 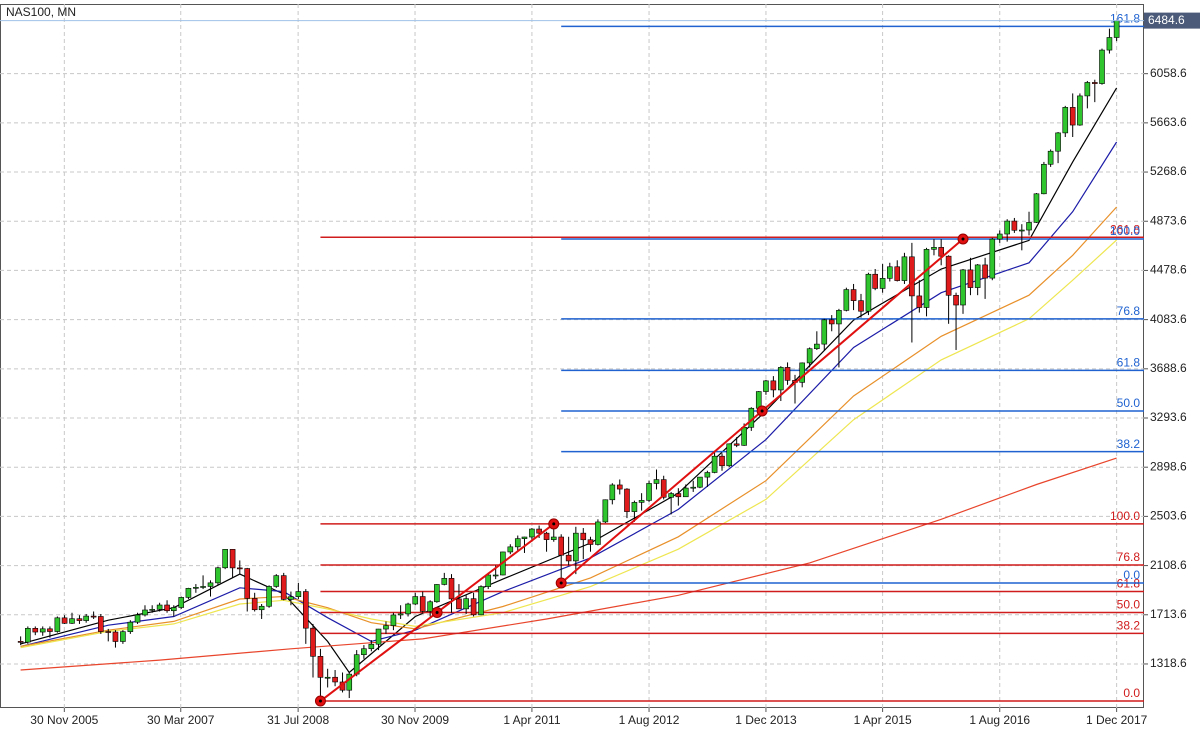 What do you see at coordinates (1131, 575) in the screenshot?
I see `fib-level-label: 0.0` at bounding box center [1131, 575].